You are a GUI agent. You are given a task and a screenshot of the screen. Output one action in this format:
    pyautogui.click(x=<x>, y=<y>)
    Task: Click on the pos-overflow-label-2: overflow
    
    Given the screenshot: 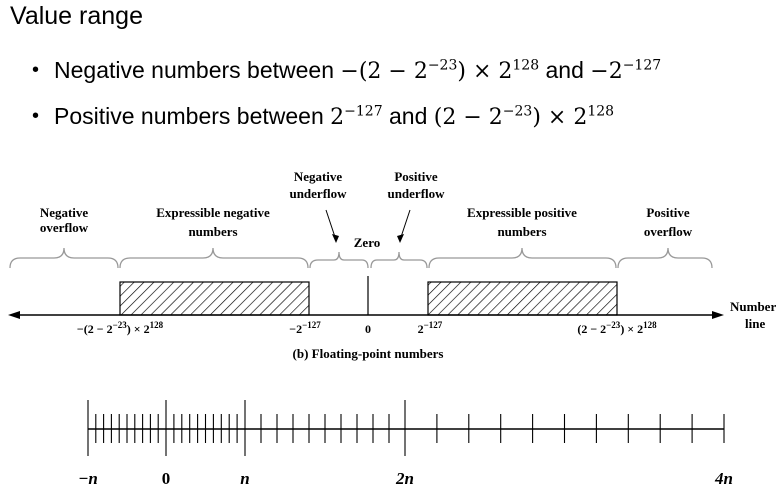 What is the action you would take?
    pyautogui.click(x=668, y=231)
    